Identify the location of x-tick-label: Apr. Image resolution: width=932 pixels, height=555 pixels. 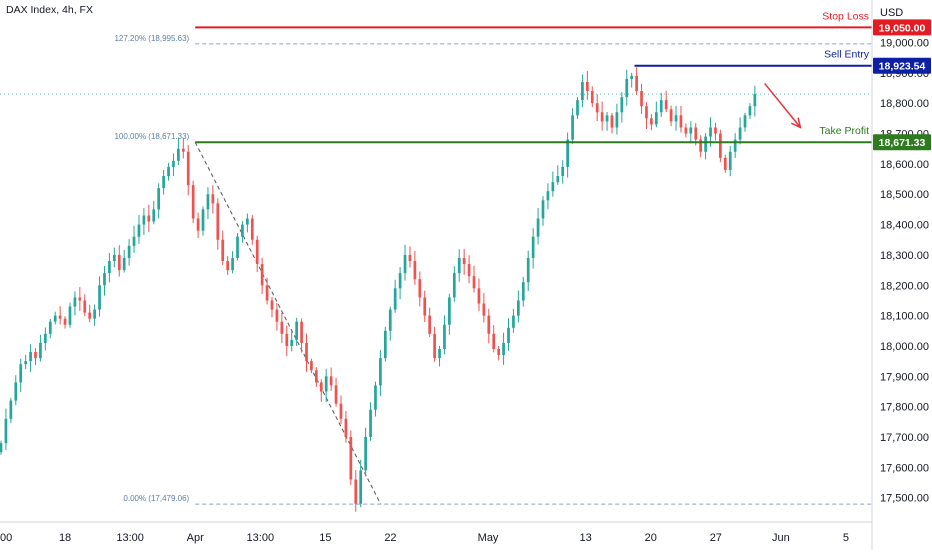
(195, 538).